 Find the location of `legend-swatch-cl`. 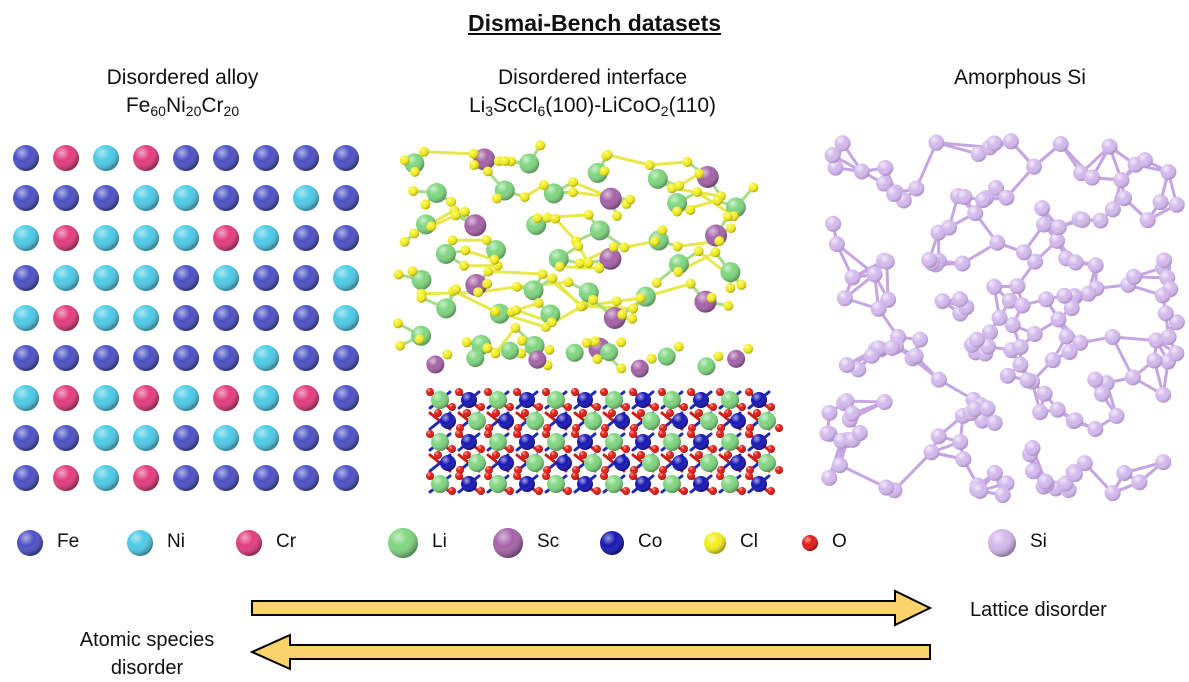

legend-swatch-cl is located at coordinates (715, 543).